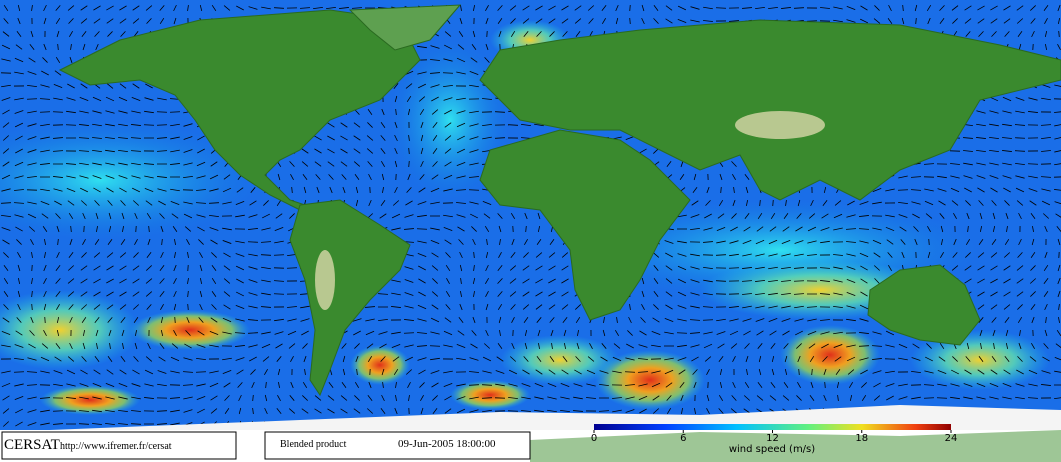  I want to click on logo-box, so click(119, 445).